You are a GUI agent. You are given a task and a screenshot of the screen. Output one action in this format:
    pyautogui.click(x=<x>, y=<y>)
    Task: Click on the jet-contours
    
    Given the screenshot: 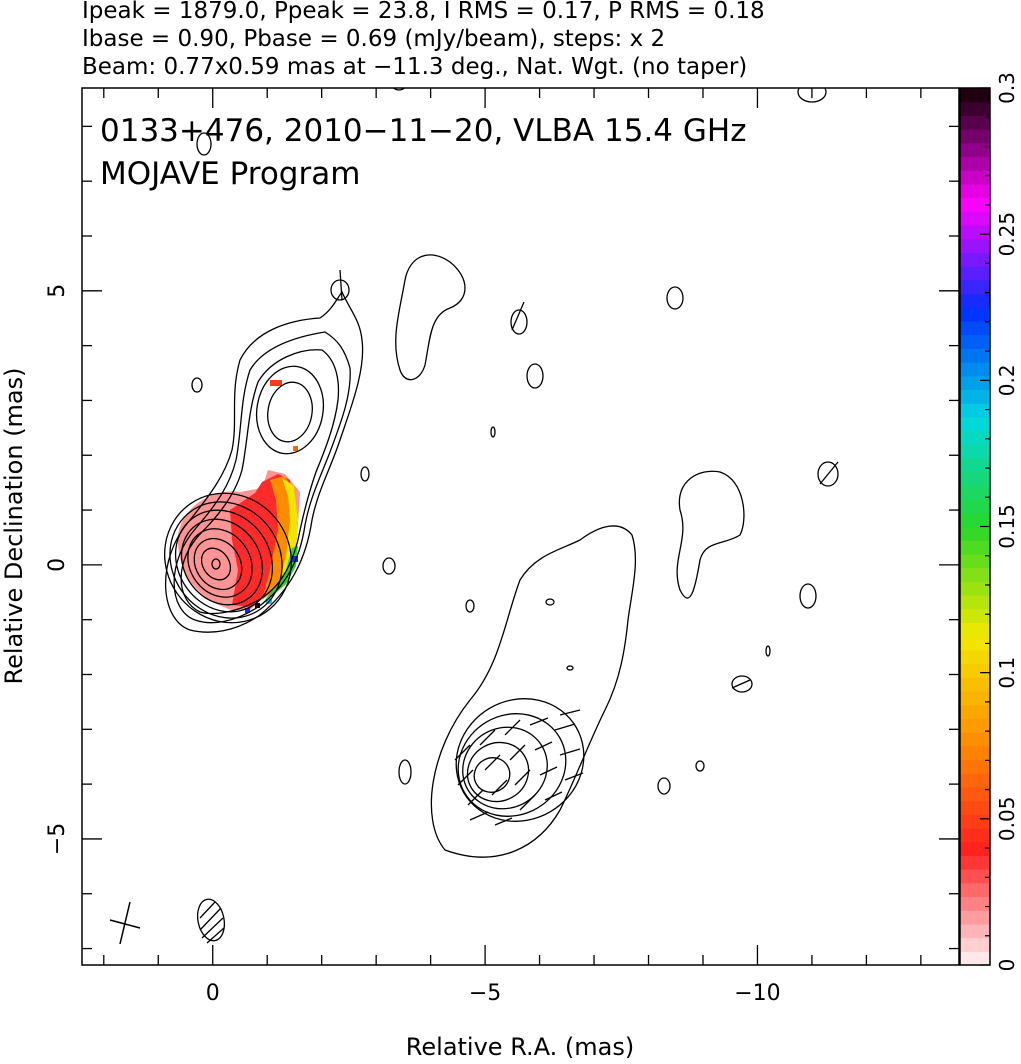 What is the action you would take?
    pyautogui.click(x=533, y=691)
    